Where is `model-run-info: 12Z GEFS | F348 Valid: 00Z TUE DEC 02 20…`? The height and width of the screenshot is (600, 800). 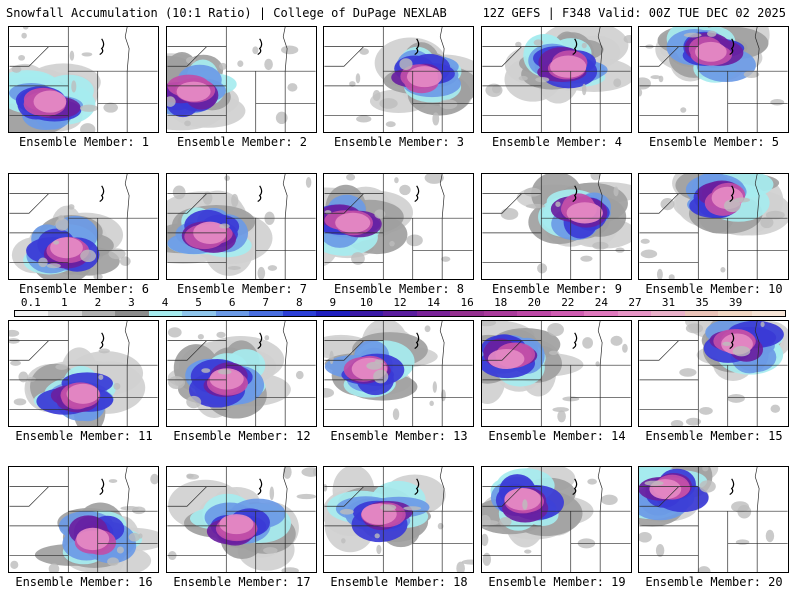
model-run-info: 12Z GEFS | F348 Valid: 00Z TUE DEC 02 20… is located at coordinates (634, 13).